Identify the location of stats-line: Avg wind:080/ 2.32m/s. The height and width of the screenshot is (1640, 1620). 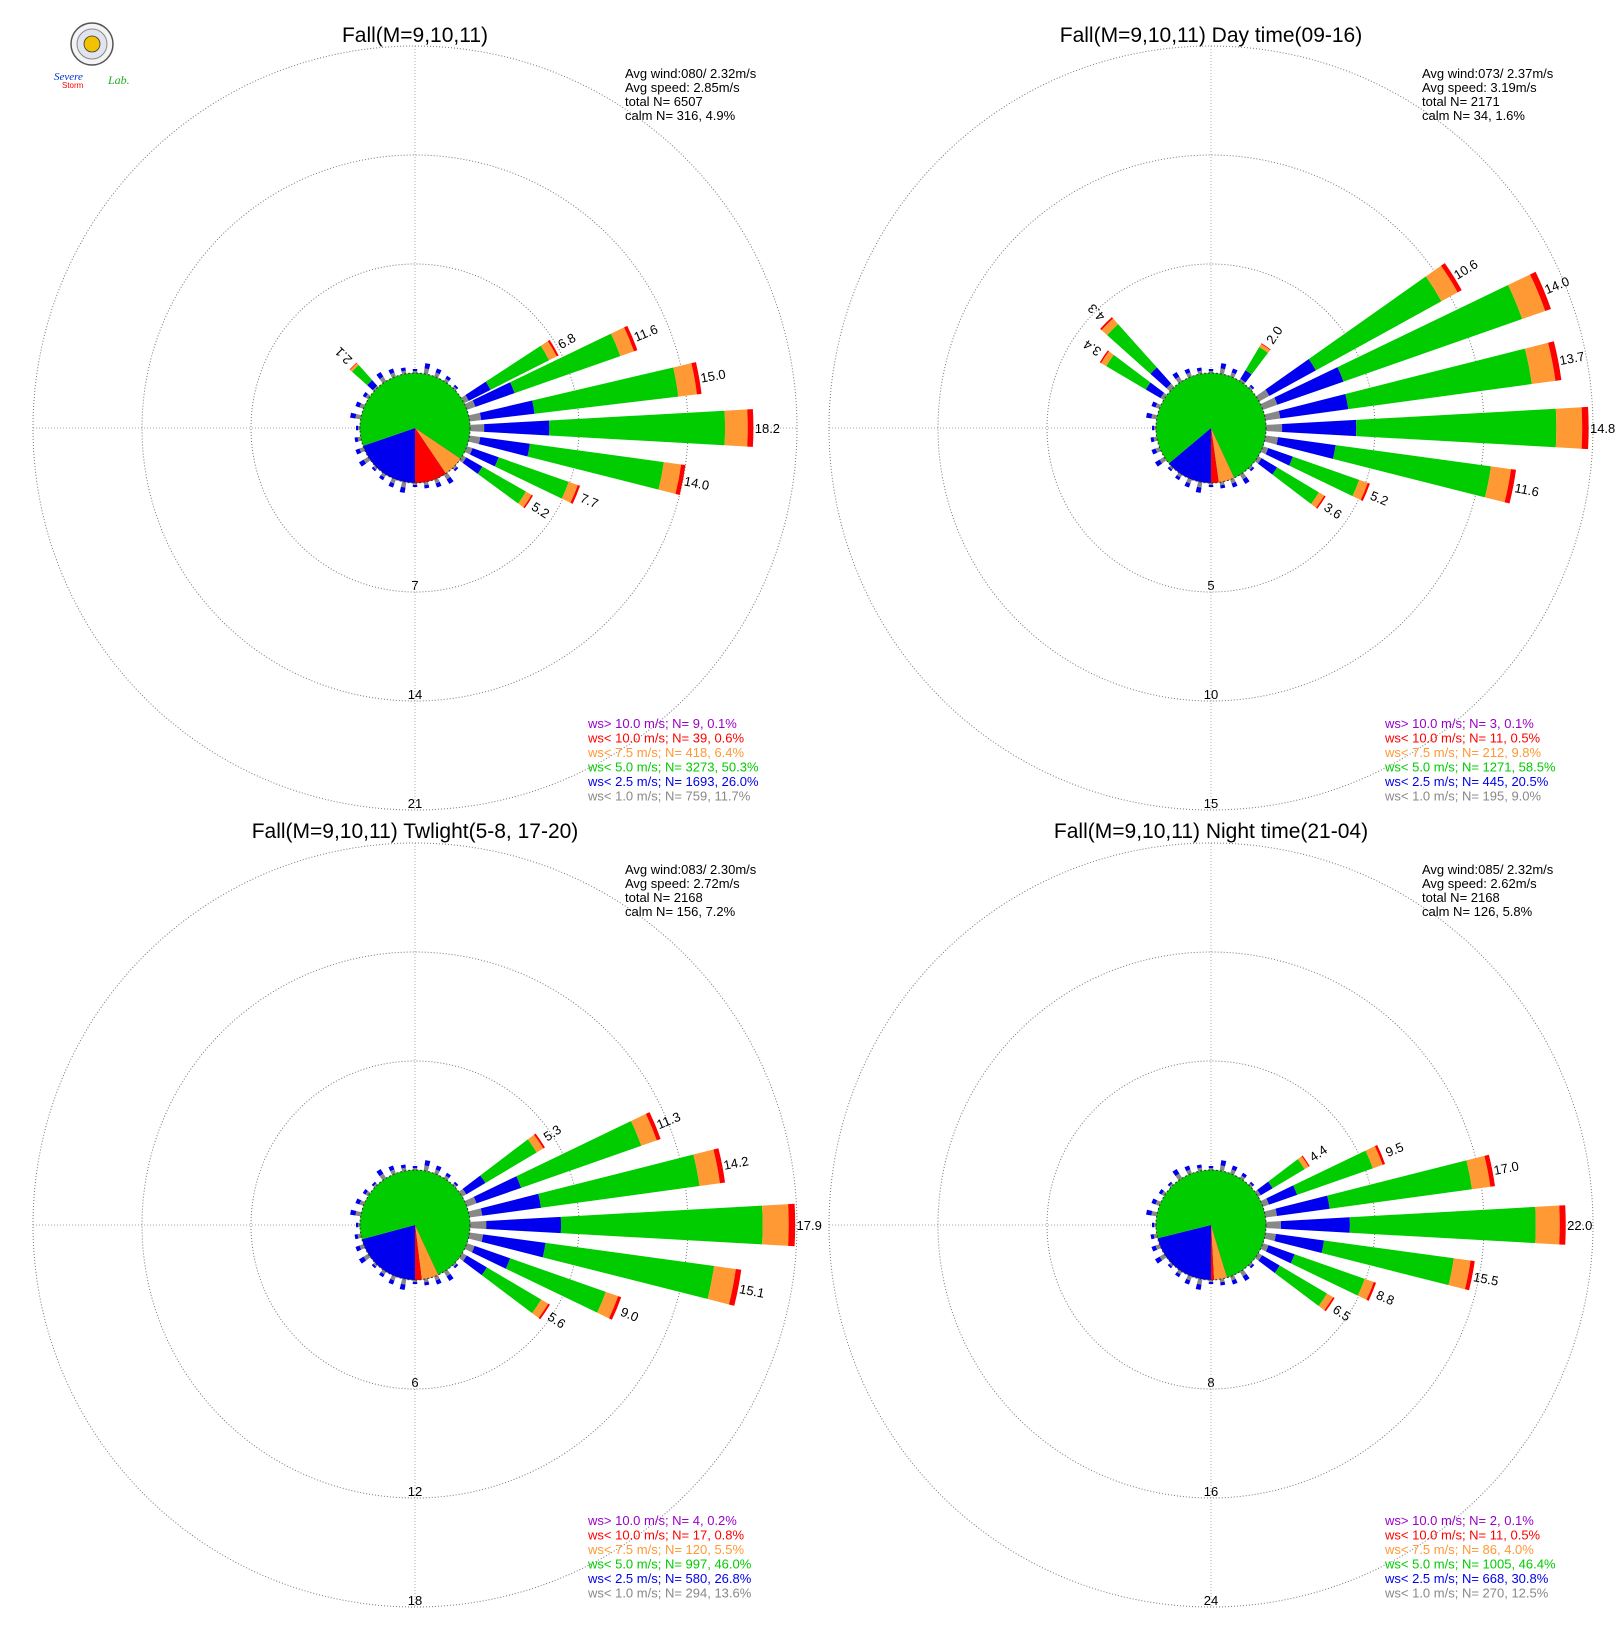
(691, 73).